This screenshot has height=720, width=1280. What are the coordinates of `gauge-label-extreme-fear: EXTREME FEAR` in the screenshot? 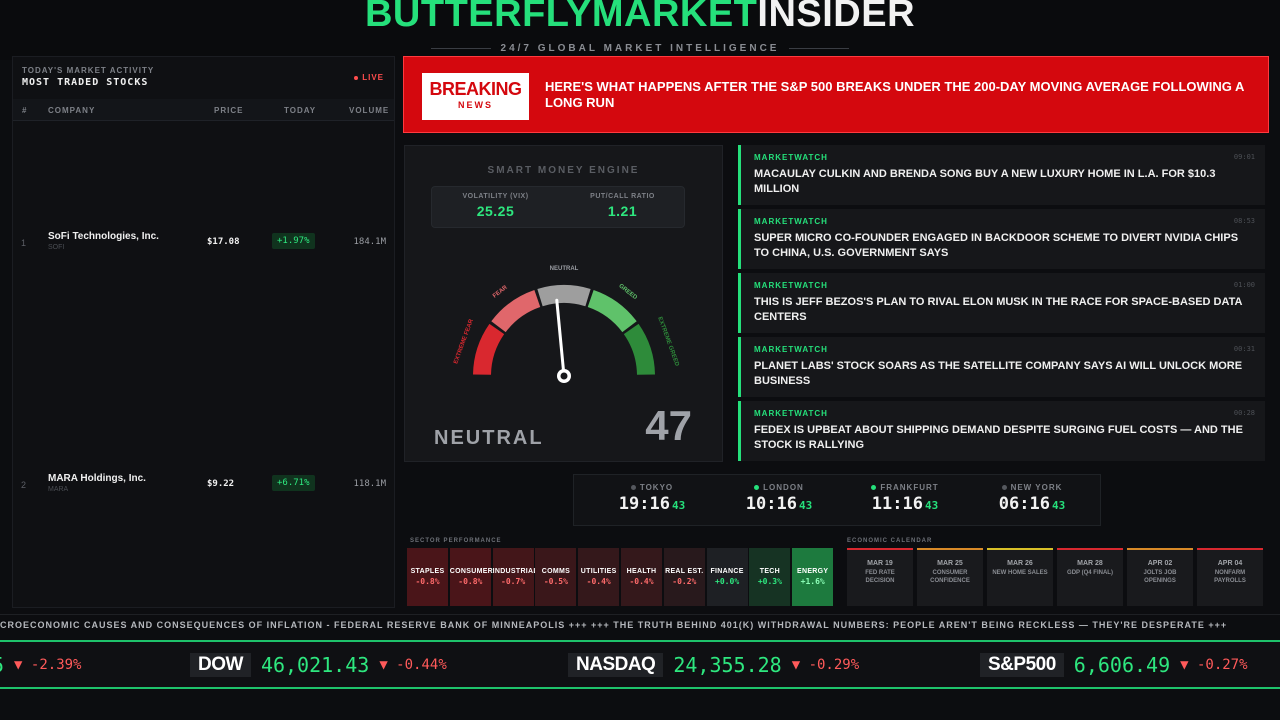 It's located at (464, 341).